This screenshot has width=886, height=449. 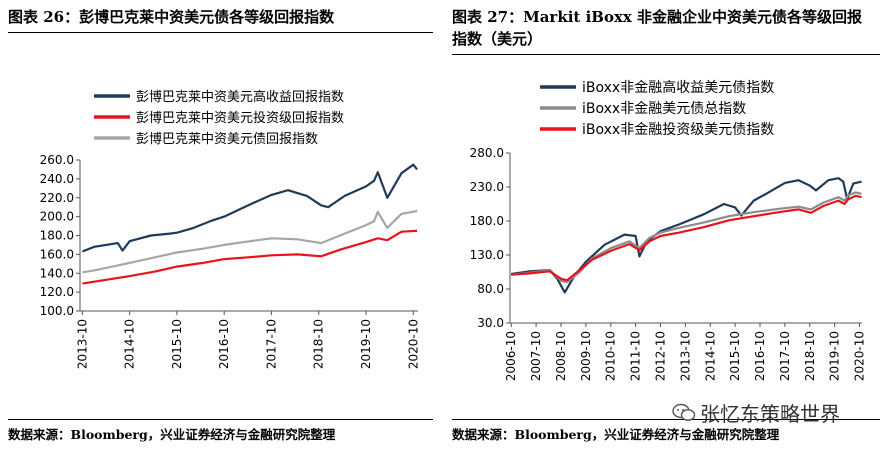 I want to click on watermark-text: 张忆东策略世界, so click(x=770, y=414).